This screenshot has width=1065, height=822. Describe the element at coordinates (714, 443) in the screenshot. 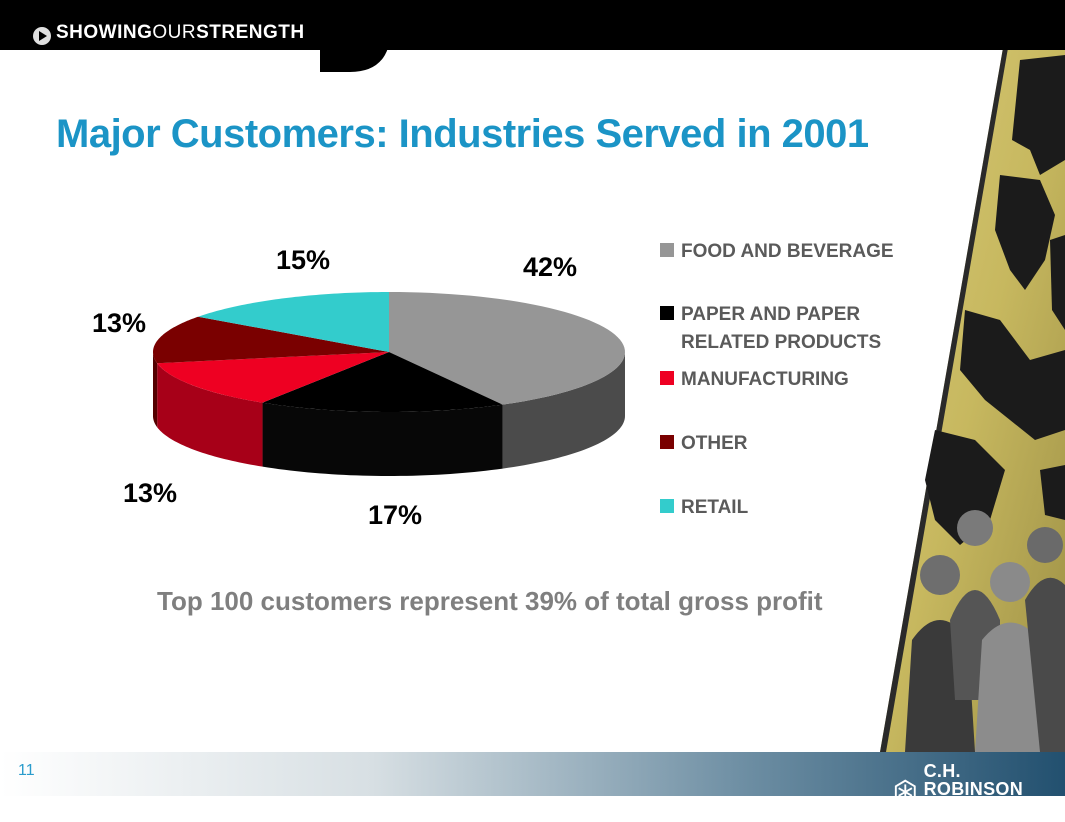

I see `legend-label: OTHER` at that location.